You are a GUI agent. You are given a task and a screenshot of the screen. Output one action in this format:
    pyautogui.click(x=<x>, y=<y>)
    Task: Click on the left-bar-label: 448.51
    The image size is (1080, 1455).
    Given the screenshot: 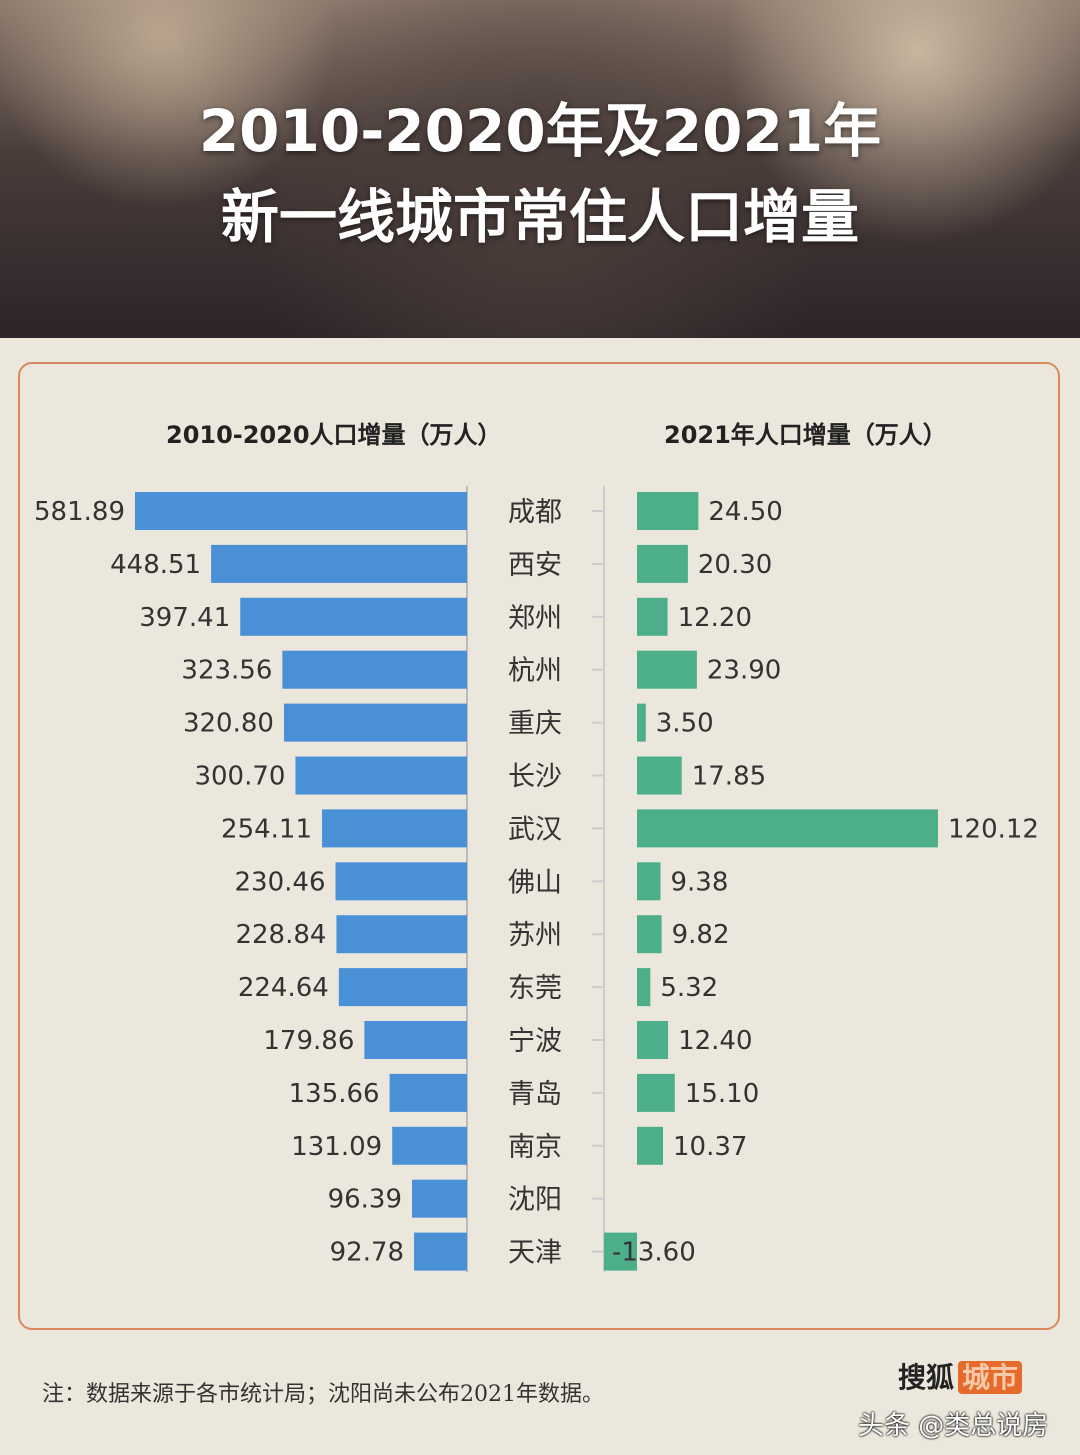 What is the action you would take?
    pyautogui.click(x=155, y=565)
    